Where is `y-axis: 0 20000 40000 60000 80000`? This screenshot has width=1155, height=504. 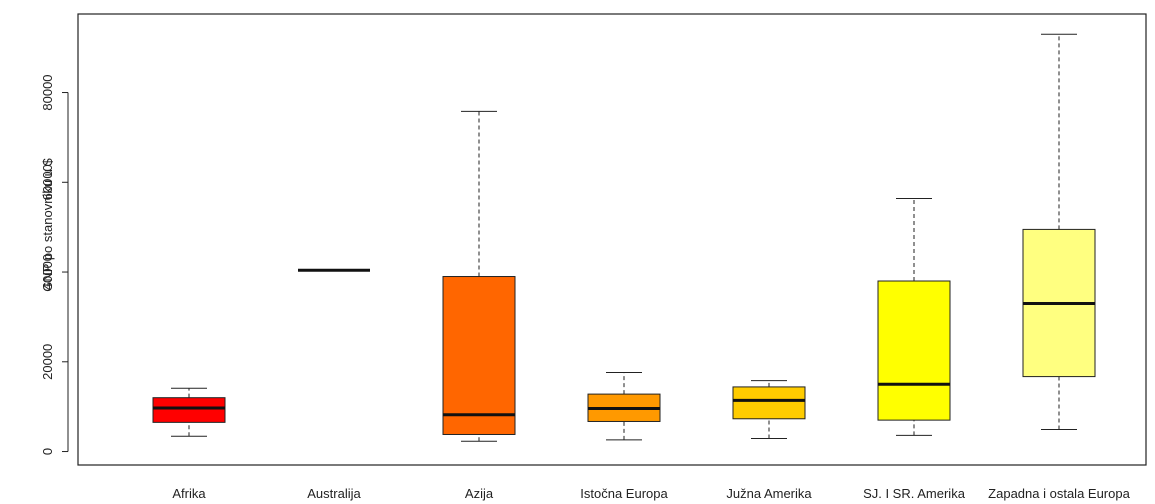
y-axis: 0 20000 40000 60000 80000 is located at coordinates (54, 264).